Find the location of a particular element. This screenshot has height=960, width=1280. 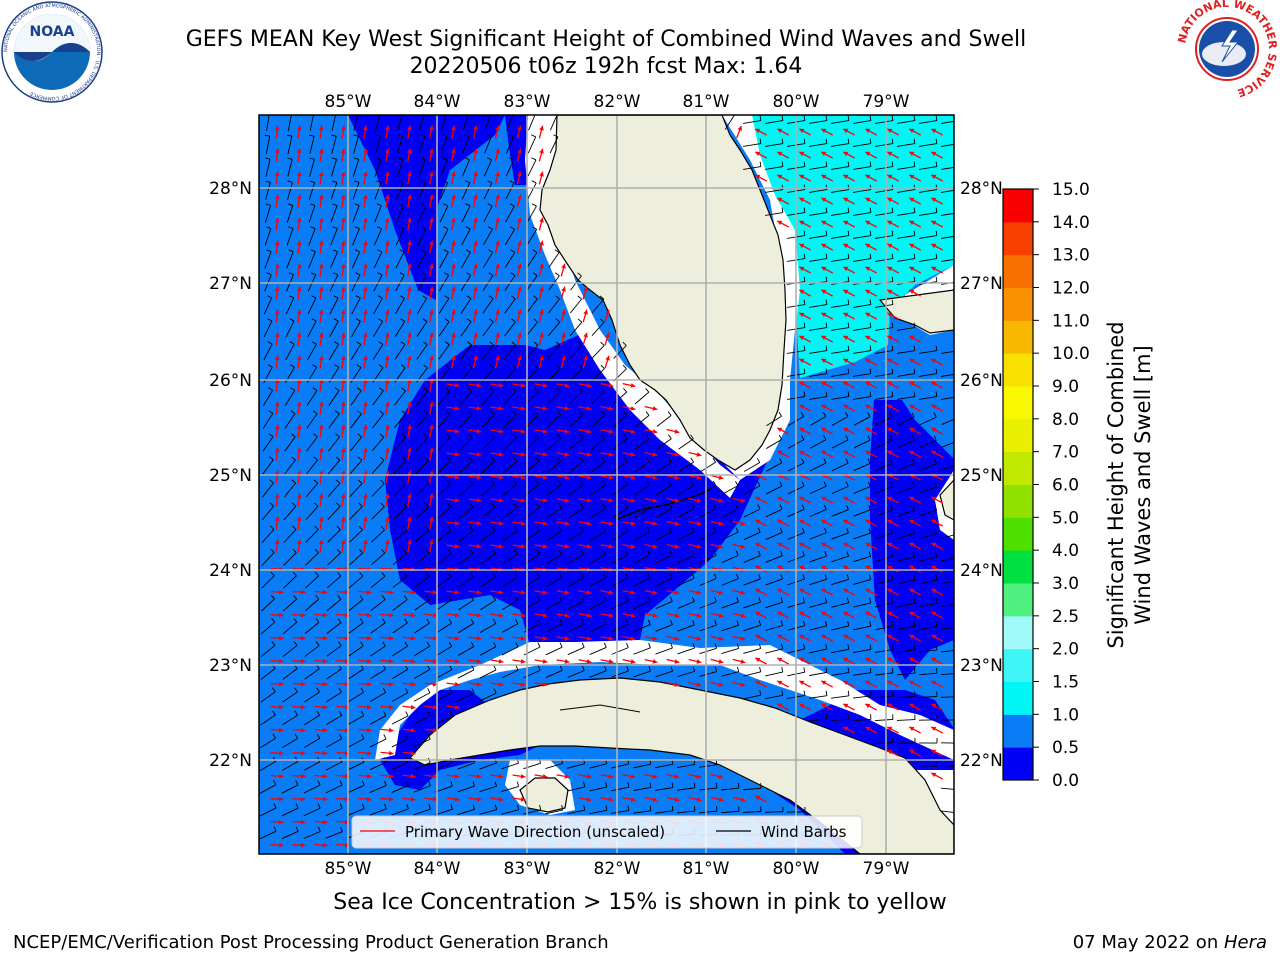

lat-tick-label: 26°N is located at coordinates (981, 381).